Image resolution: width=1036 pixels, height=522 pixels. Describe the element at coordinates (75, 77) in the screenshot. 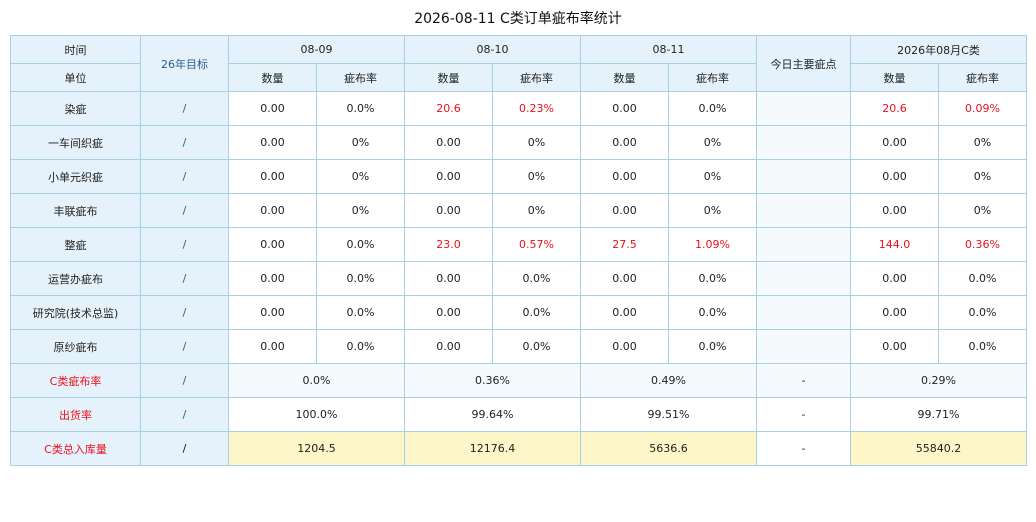

I see `unit-label: 单位` at that location.